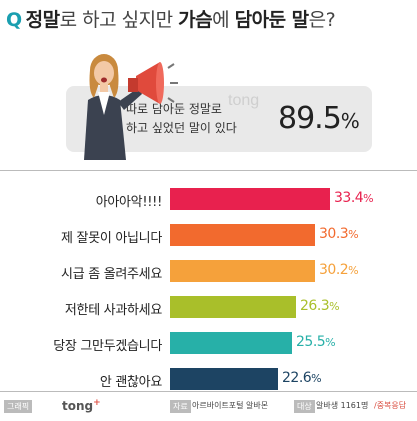 The image size is (417, 421). What do you see at coordinates (342, 405) in the screenshot?
I see `target-text: 알바생 1161명` at bounding box center [342, 405].